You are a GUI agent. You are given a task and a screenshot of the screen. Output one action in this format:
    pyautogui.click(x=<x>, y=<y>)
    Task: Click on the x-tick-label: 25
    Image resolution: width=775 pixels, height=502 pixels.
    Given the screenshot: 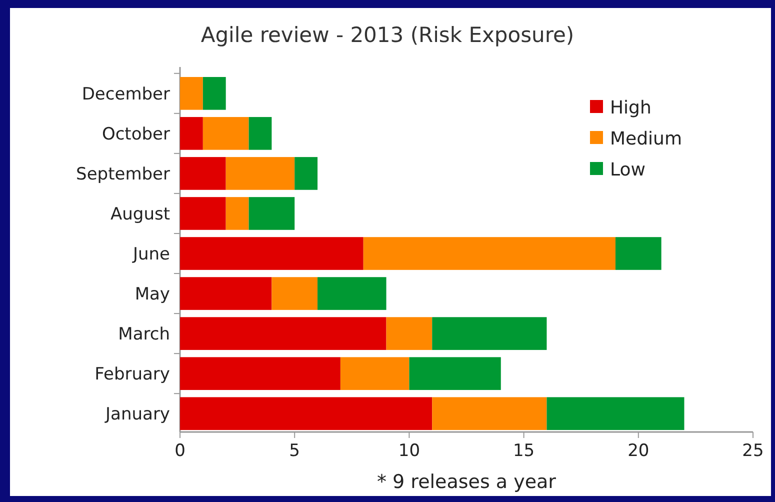 What is the action you would take?
    pyautogui.click(x=753, y=451)
    